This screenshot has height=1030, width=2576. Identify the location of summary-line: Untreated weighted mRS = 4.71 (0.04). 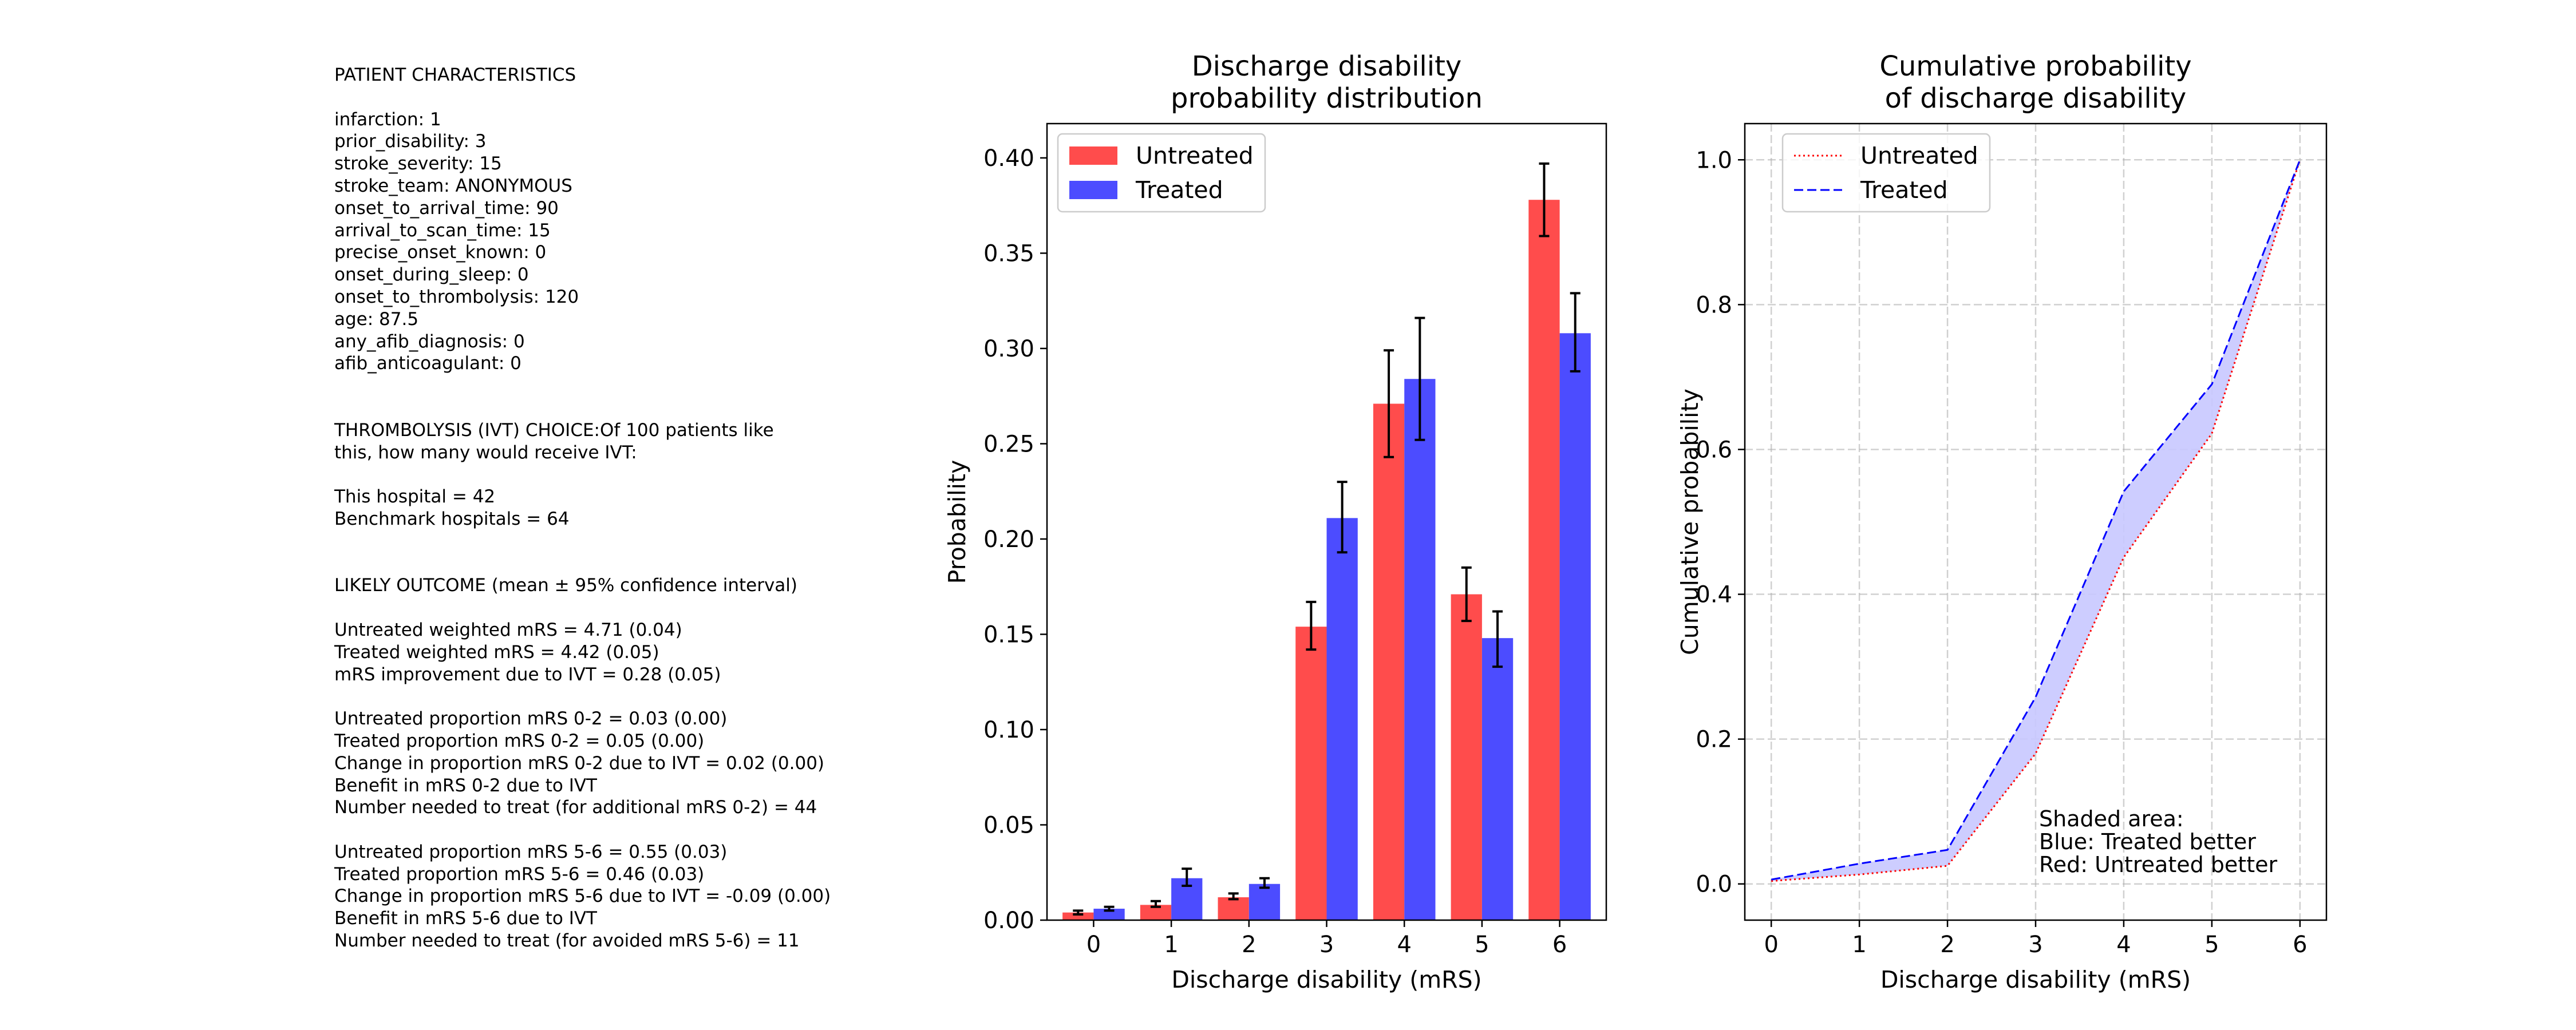
(508, 629).